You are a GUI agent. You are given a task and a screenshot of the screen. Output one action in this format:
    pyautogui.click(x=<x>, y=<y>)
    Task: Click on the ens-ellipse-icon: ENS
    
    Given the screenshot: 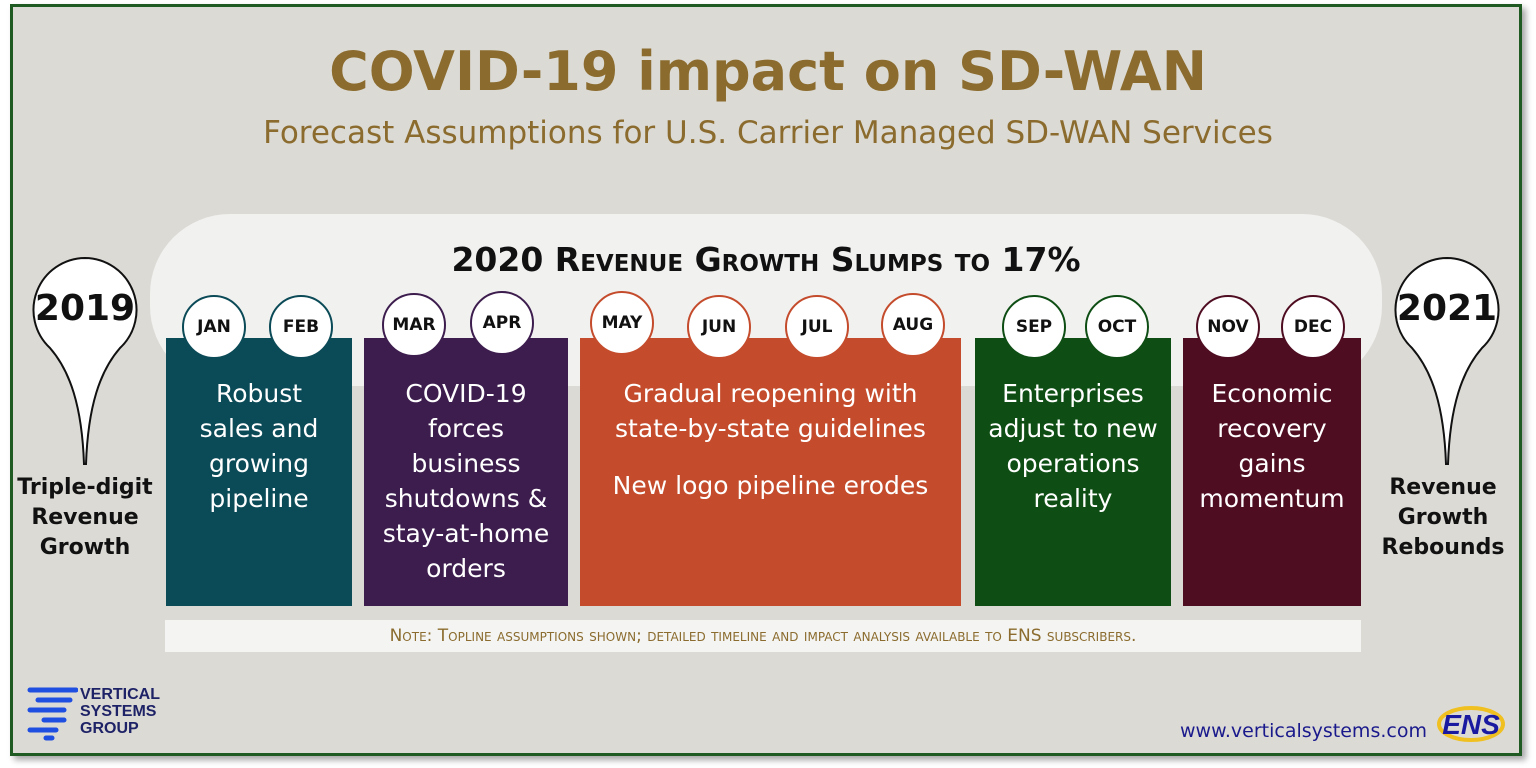 What is the action you would take?
    pyautogui.click(x=1471, y=724)
    